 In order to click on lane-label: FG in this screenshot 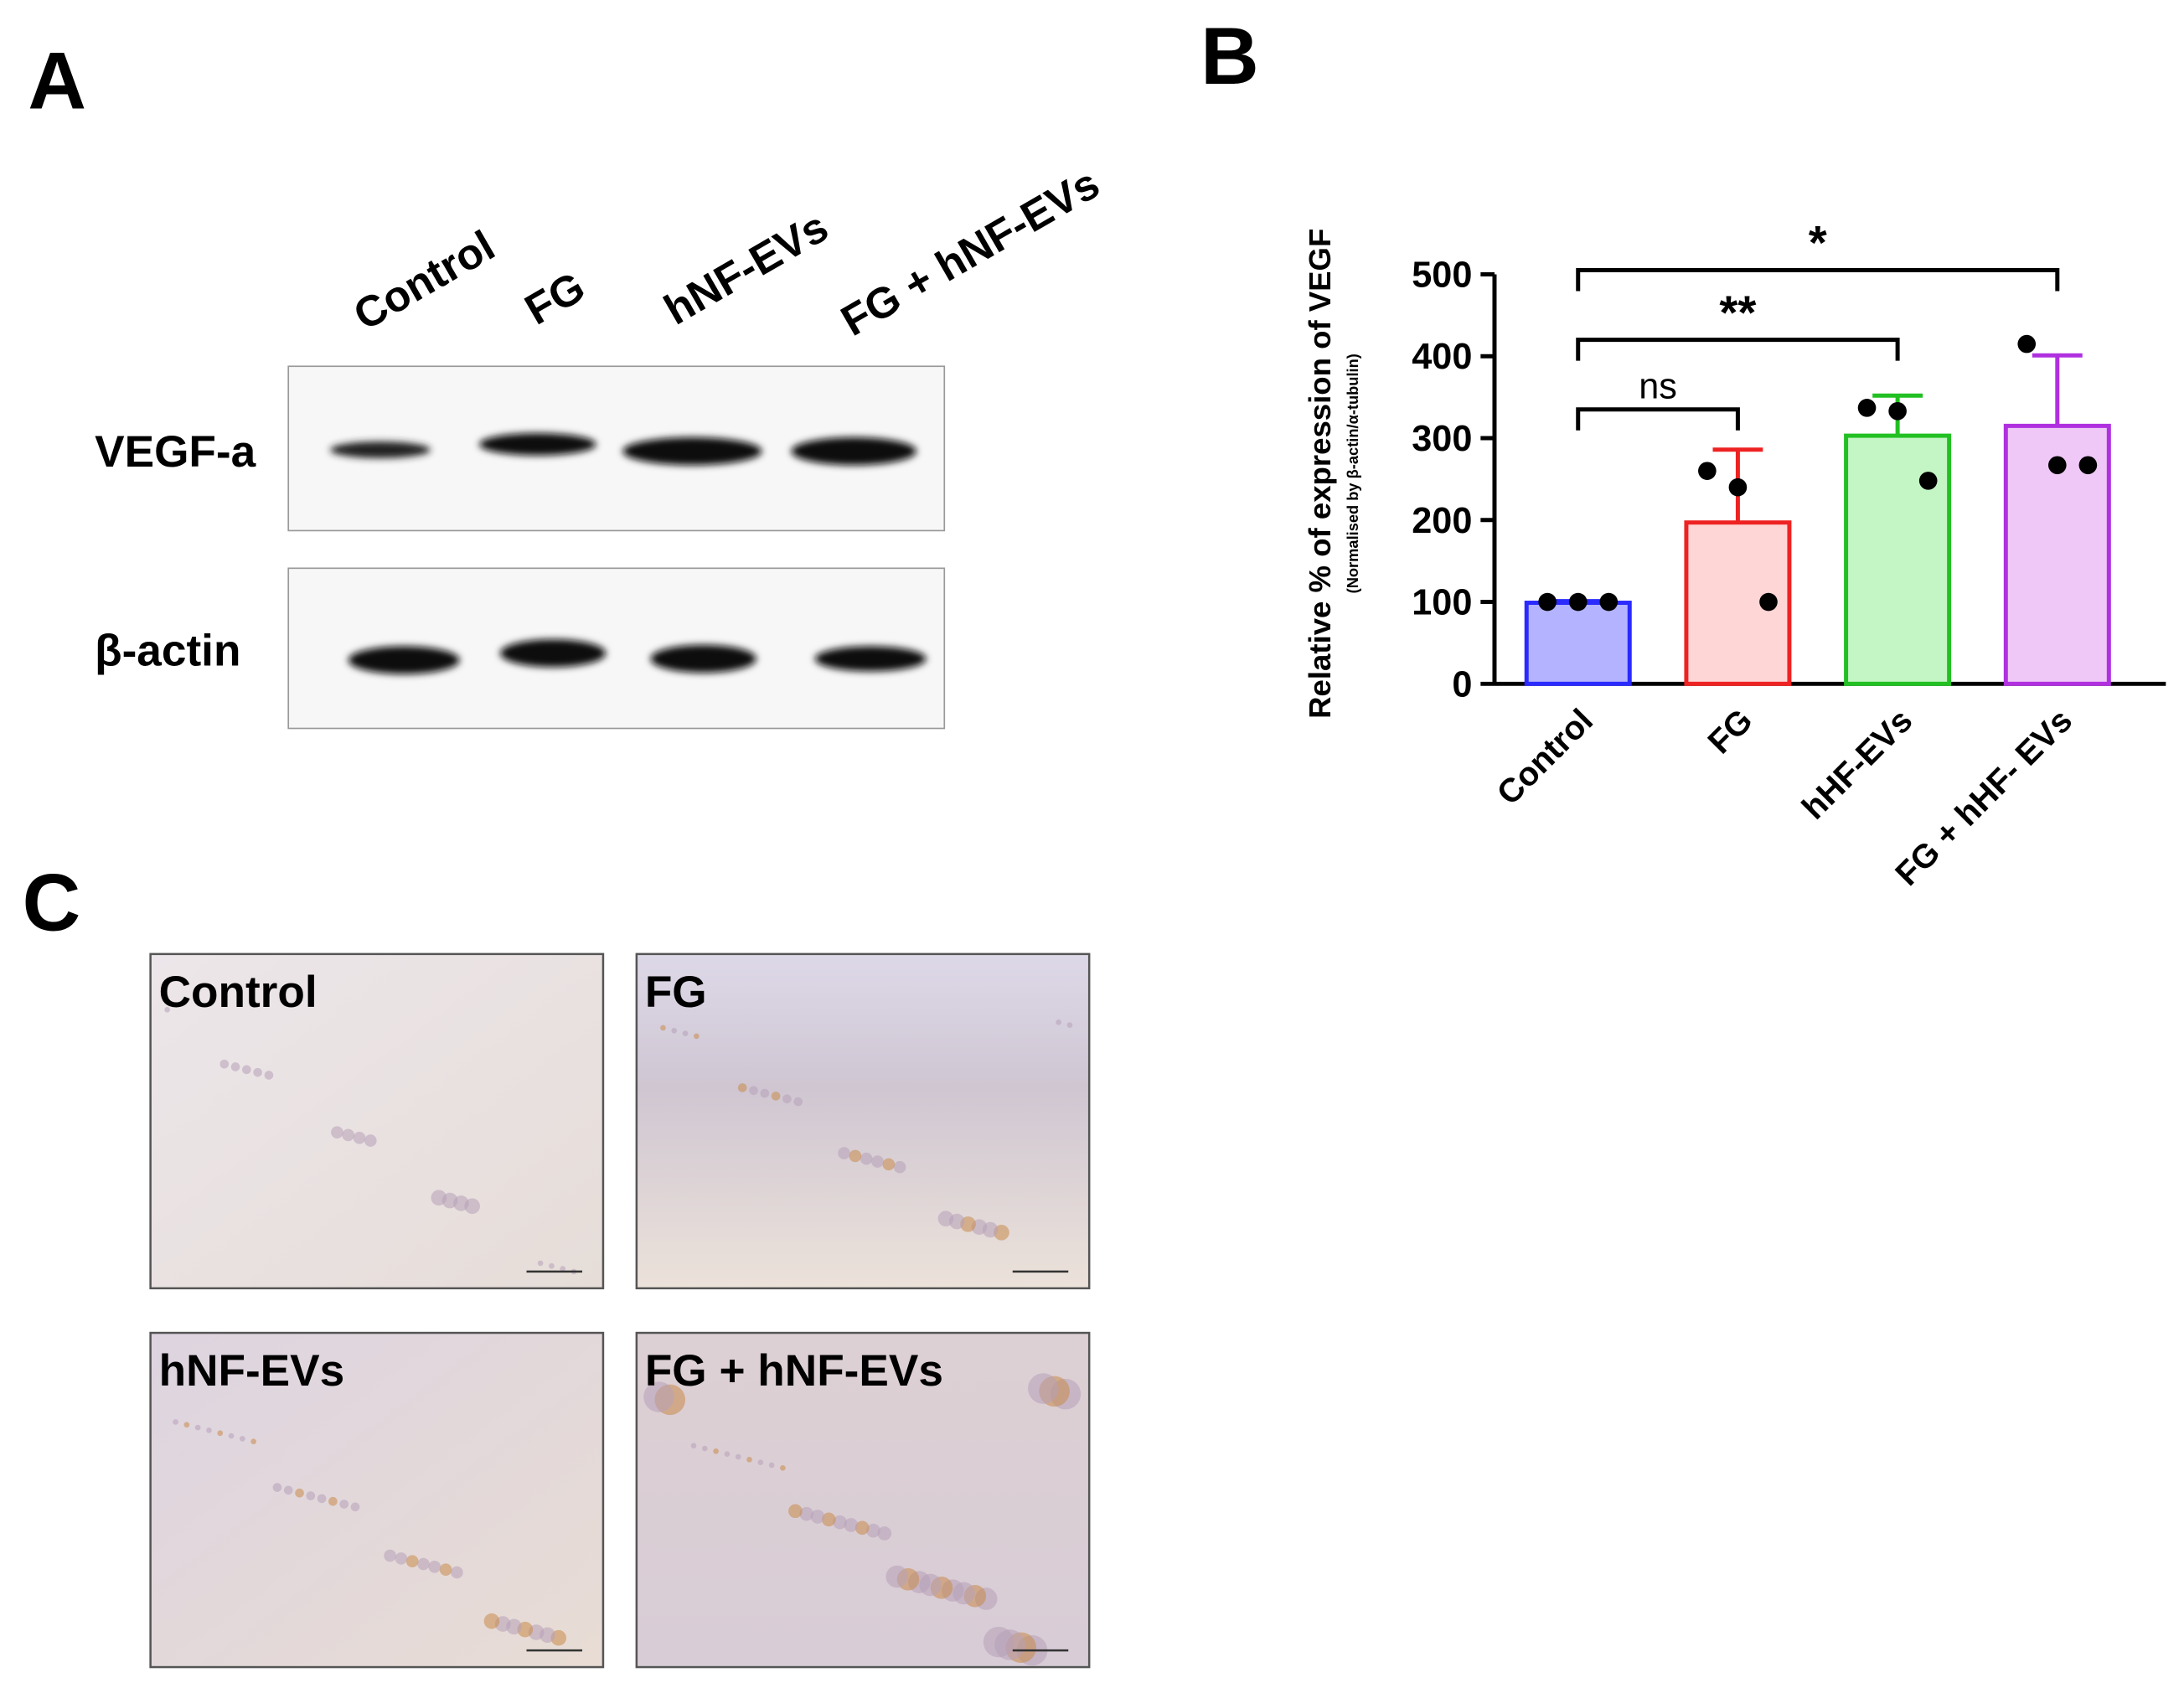, I will do `click(555, 298)`.